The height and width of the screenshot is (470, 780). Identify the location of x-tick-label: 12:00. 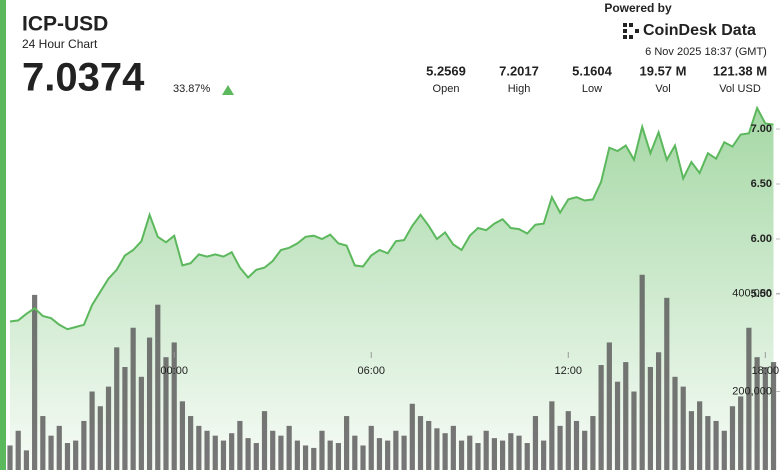
(569, 371).